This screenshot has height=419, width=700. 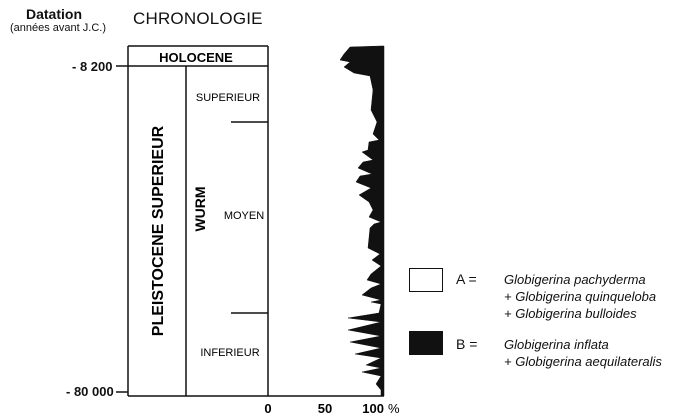 I want to click on inferieur-label: INFERIEUR, so click(x=229, y=353).